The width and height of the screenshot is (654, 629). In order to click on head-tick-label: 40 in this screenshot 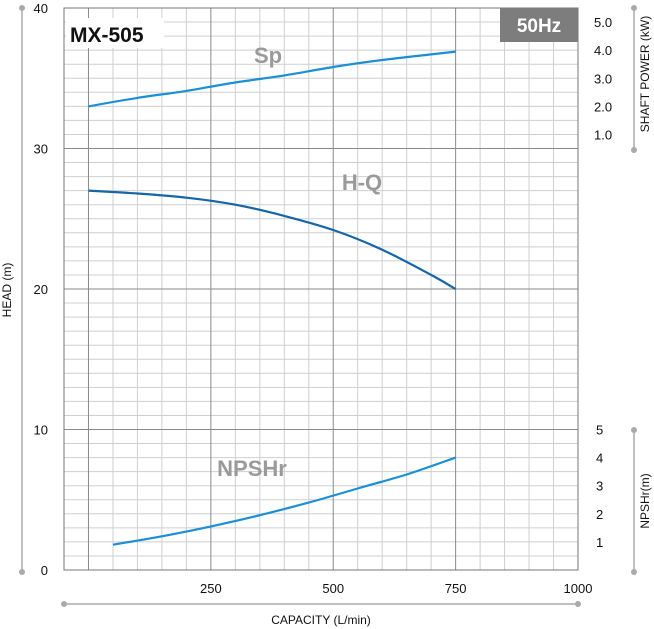, I will do `click(41, 8)`.